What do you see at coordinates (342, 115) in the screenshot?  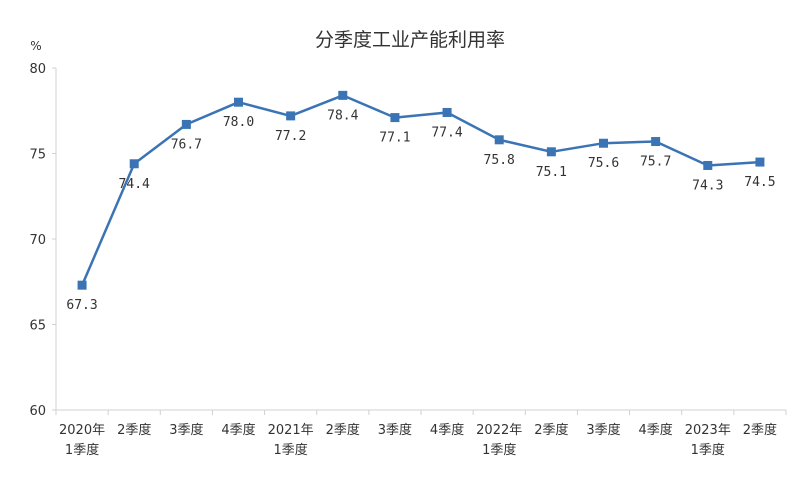 I see `data-label: 78.4` at bounding box center [342, 115].